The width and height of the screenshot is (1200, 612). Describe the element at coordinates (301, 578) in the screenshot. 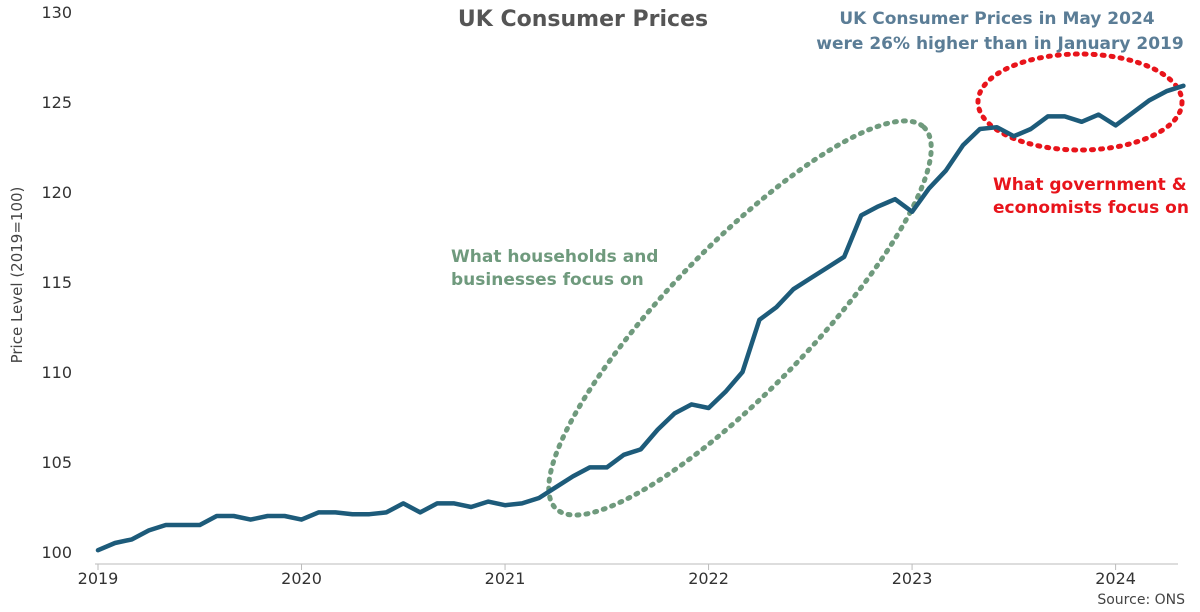

I see `x-tick-label: 2020` at that location.